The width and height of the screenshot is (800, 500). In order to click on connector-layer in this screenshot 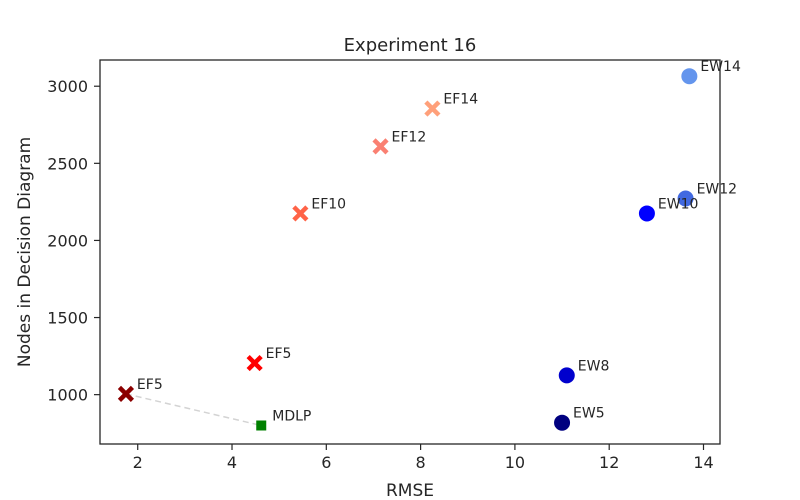, I will do `click(193, 410)`.